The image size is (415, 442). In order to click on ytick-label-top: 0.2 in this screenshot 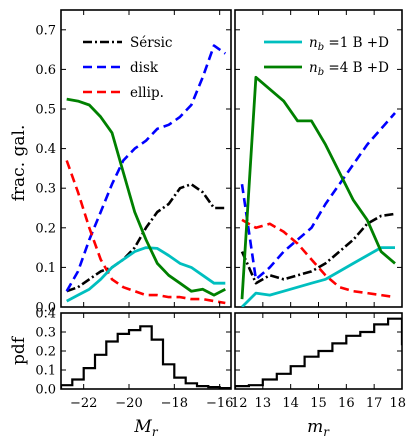, I will do `click(45, 228)`.